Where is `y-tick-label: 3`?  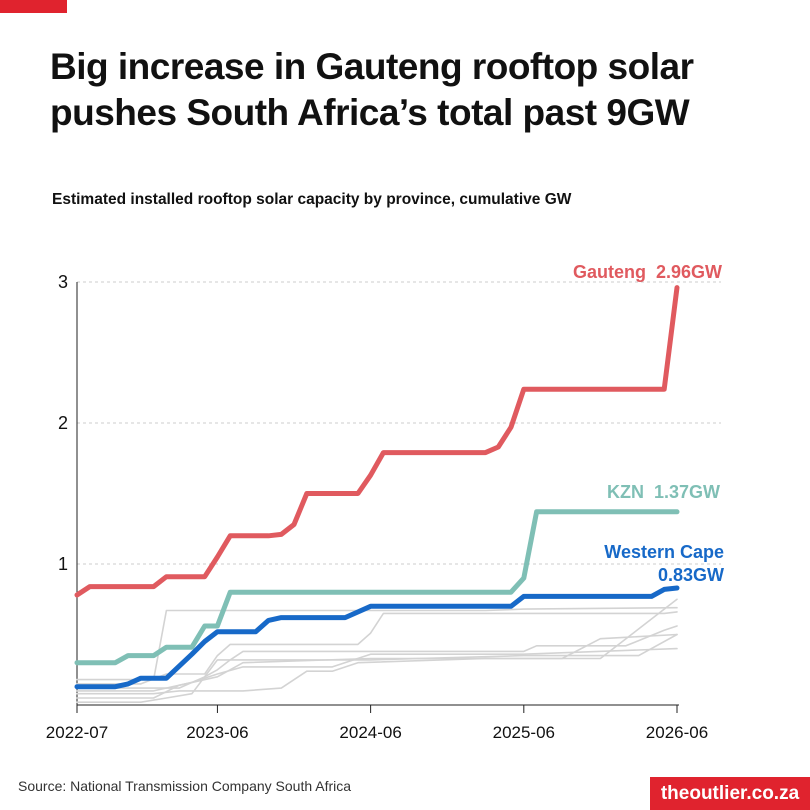
y-tick-label: 3 is located at coordinates (63, 282).